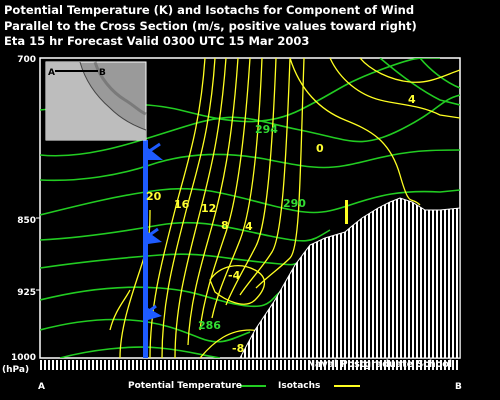  I want to click on y-tick-label: 700, so click(26, 60).